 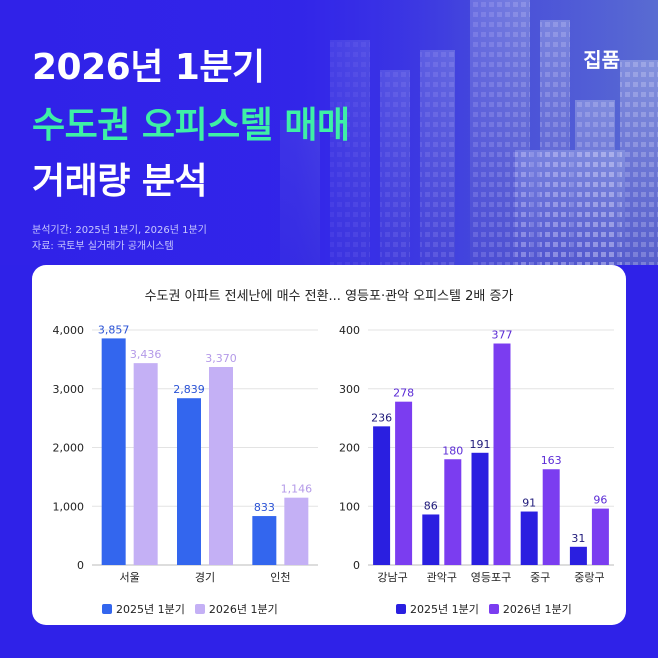 I want to click on y-tick-label: 300, so click(x=349, y=389).